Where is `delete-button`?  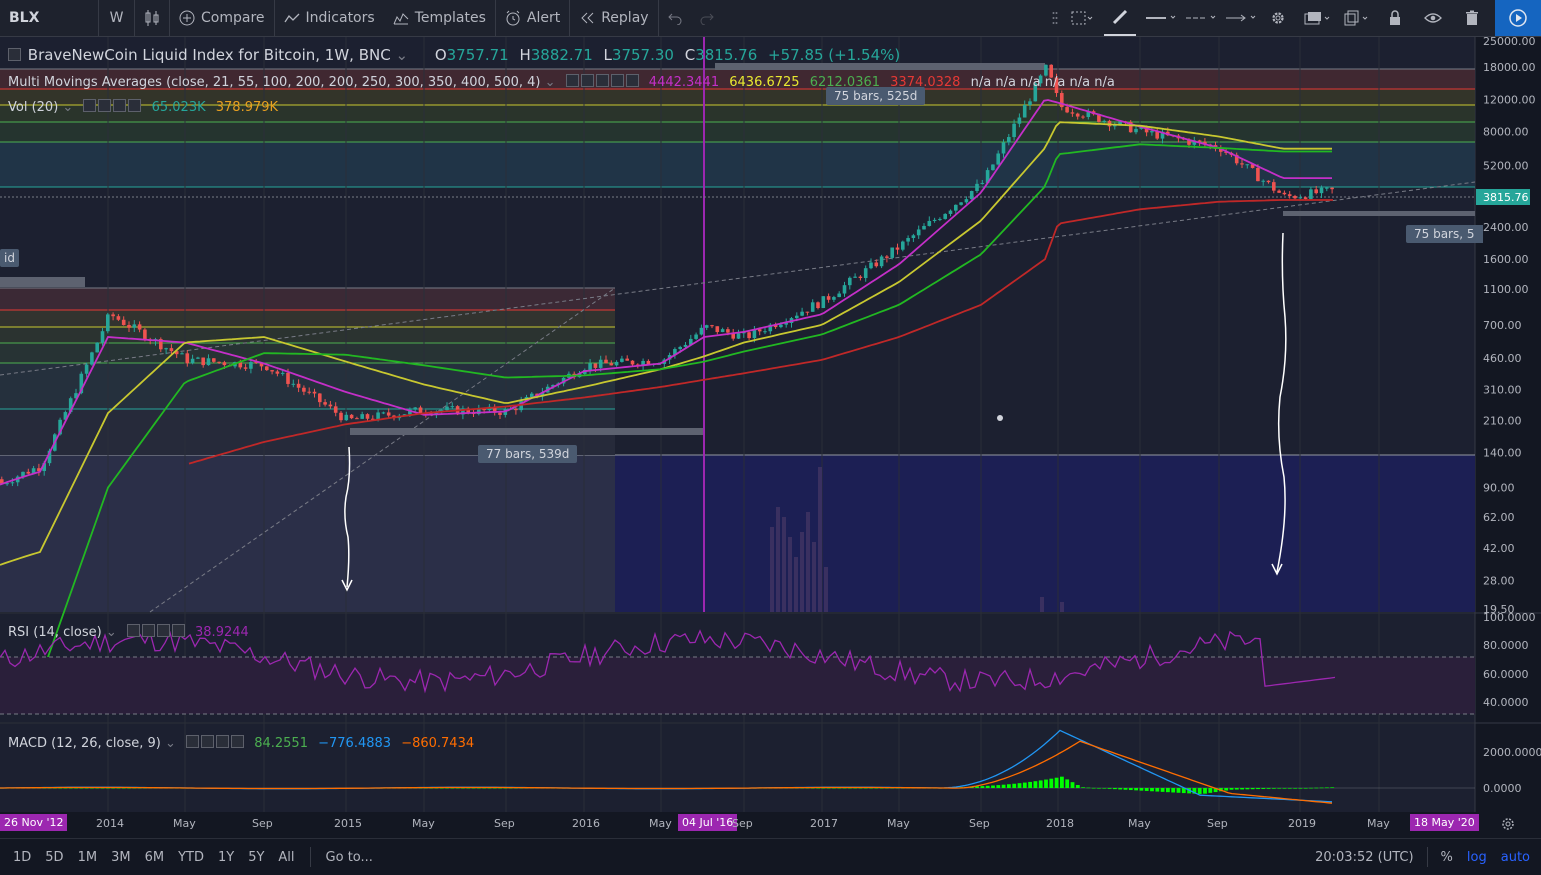 delete-button is located at coordinates (1472, 18).